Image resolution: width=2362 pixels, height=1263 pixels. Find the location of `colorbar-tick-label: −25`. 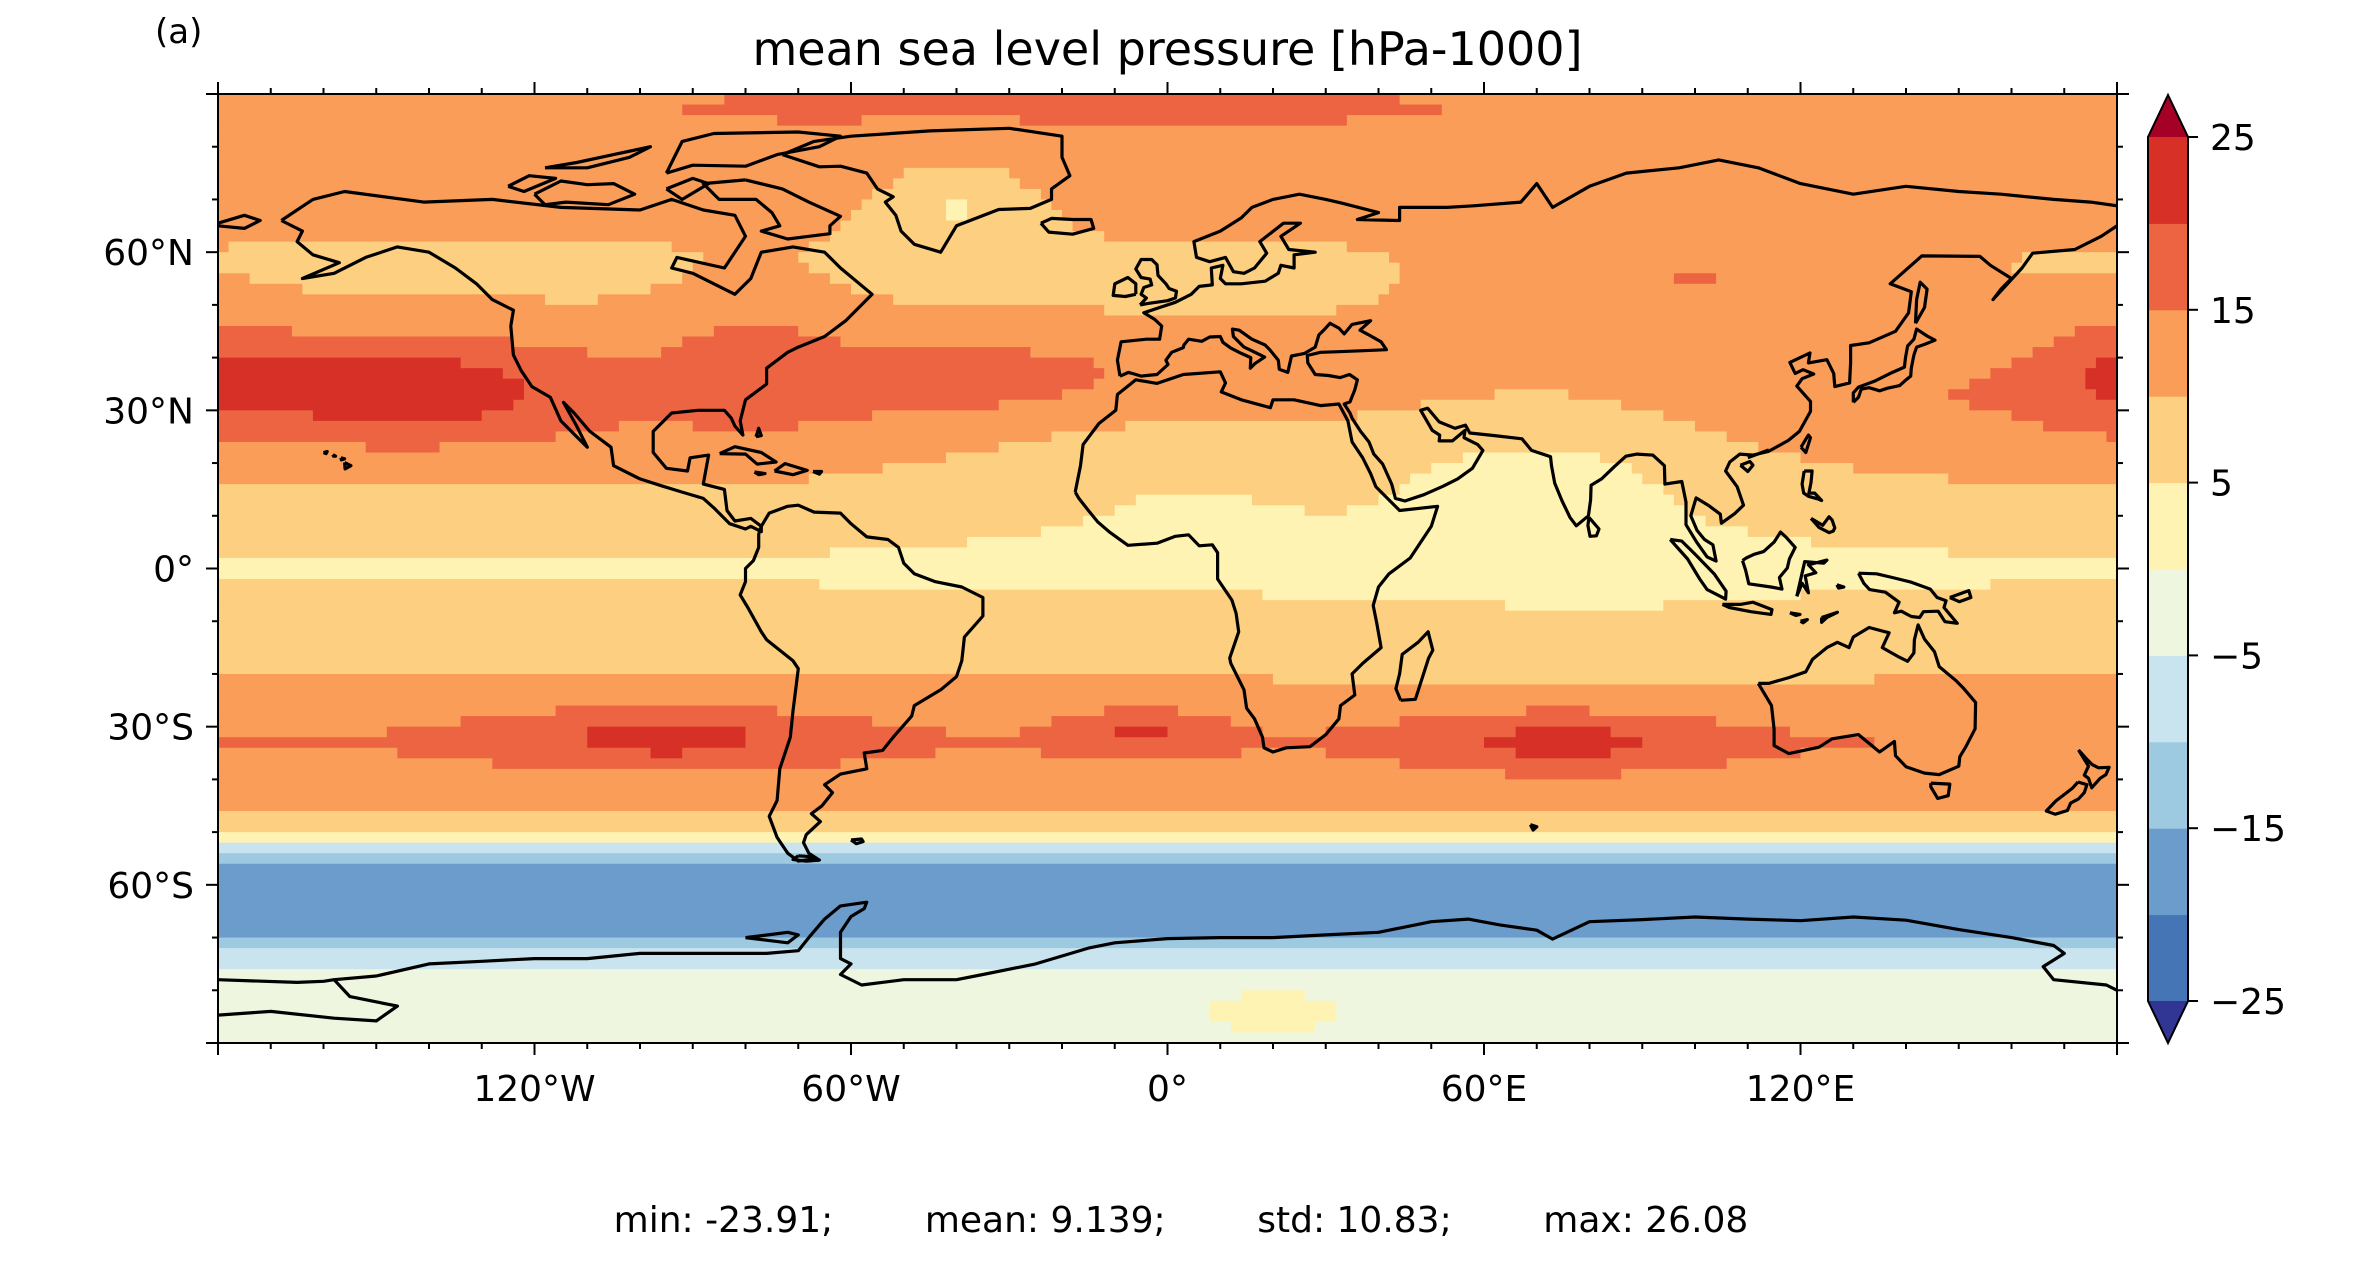

colorbar-tick-label: −25 is located at coordinates (2248, 1002).